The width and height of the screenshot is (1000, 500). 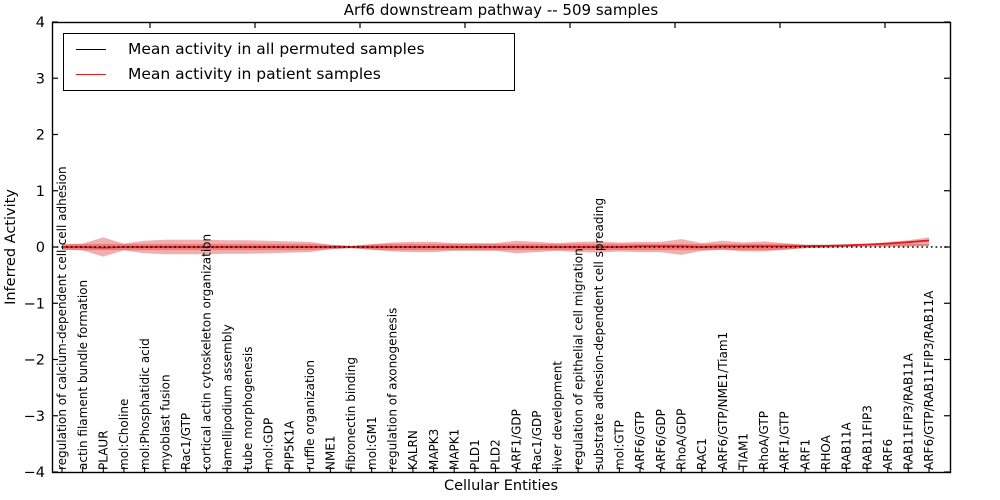 What do you see at coordinates (517, 25) in the screenshot?
I see `top-axis-ticks` at bounding box center [517, 25].